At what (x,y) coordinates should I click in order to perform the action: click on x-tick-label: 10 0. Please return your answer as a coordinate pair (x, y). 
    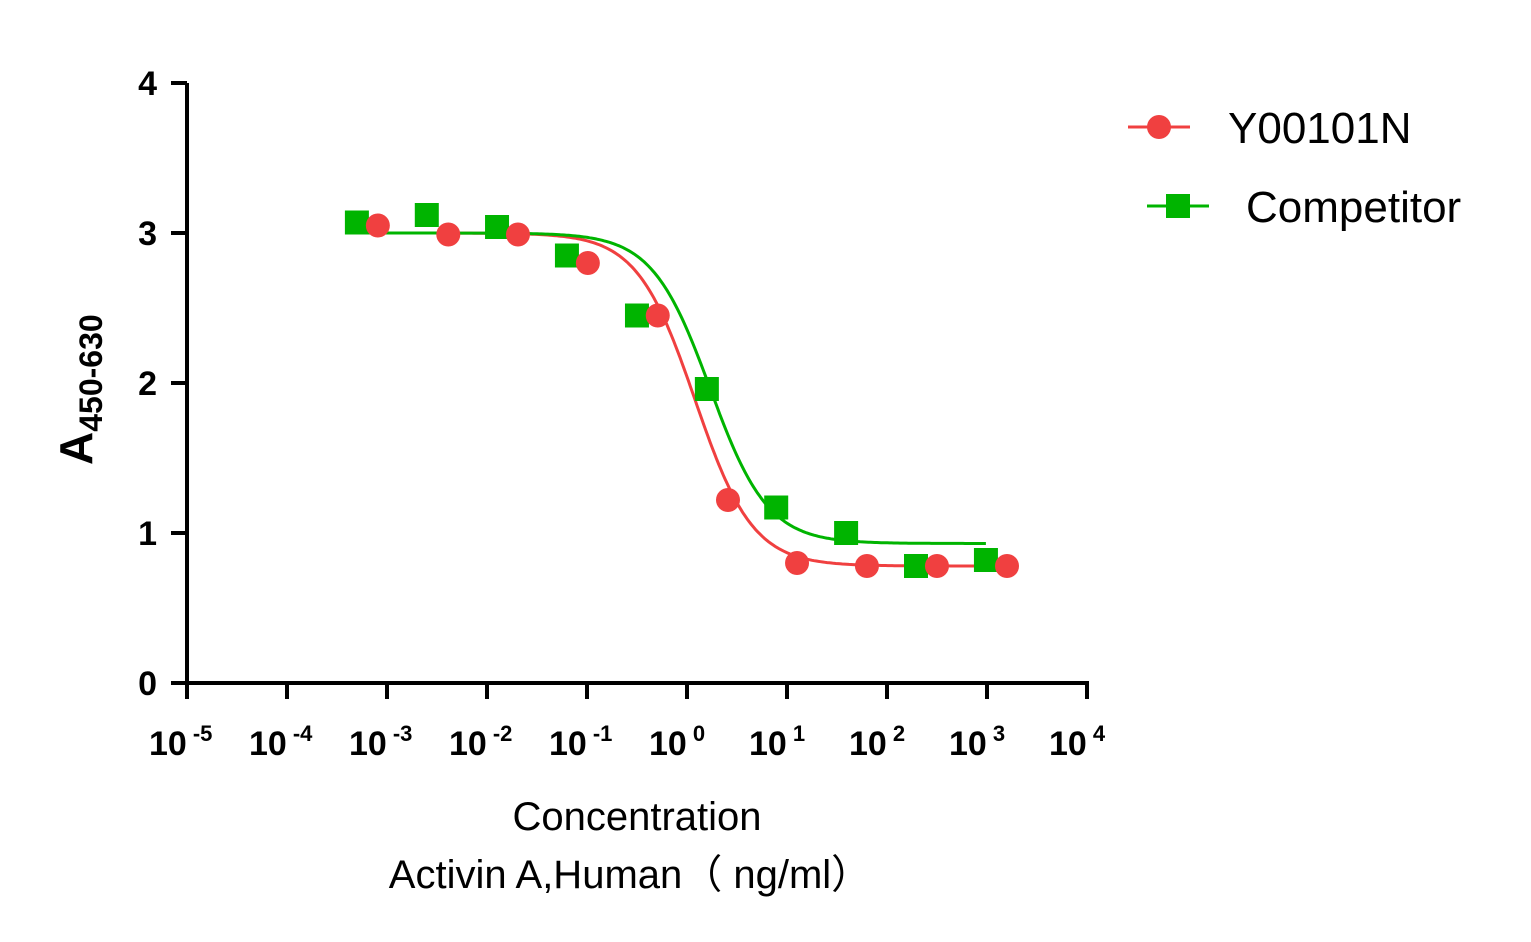
    Looking at the image, I should click on (677, 742).